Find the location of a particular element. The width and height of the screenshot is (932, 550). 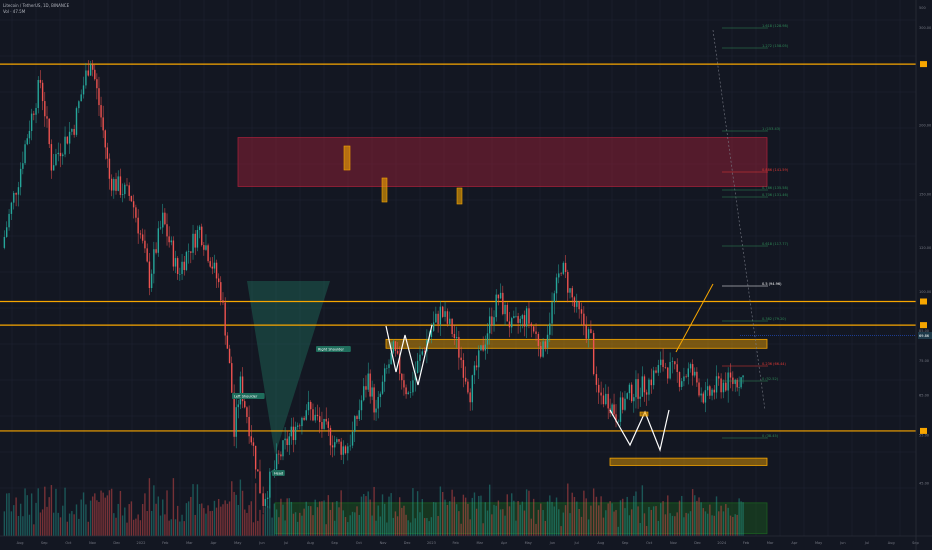

x-tick-label: Dec is located at coordinates (116, 543).